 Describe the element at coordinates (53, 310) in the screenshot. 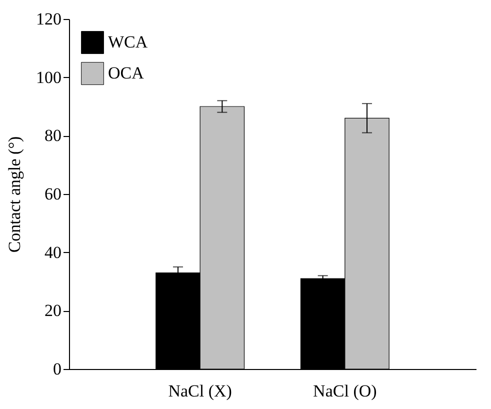

I see `y-tick-label: 20` at that location.